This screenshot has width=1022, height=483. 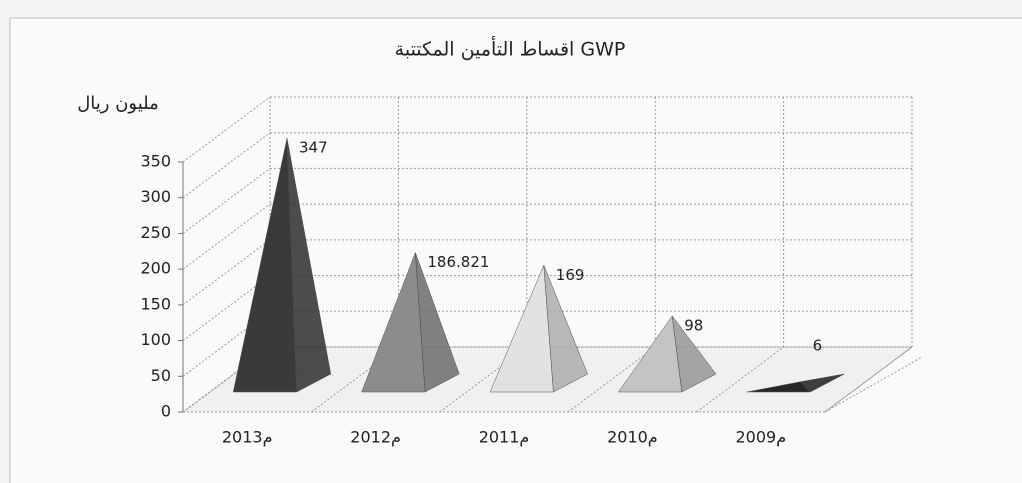 What do you see at coordinates (155, 303) in the screenshot?
I see `y-tick-label: 150` at bounding box center [155, 303].